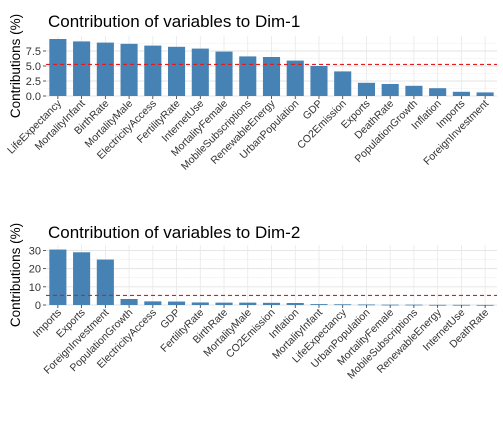  Describe the element at coordinates (33, 52) in the screenshot. I see `y-tick-label: 7.5` at that location.